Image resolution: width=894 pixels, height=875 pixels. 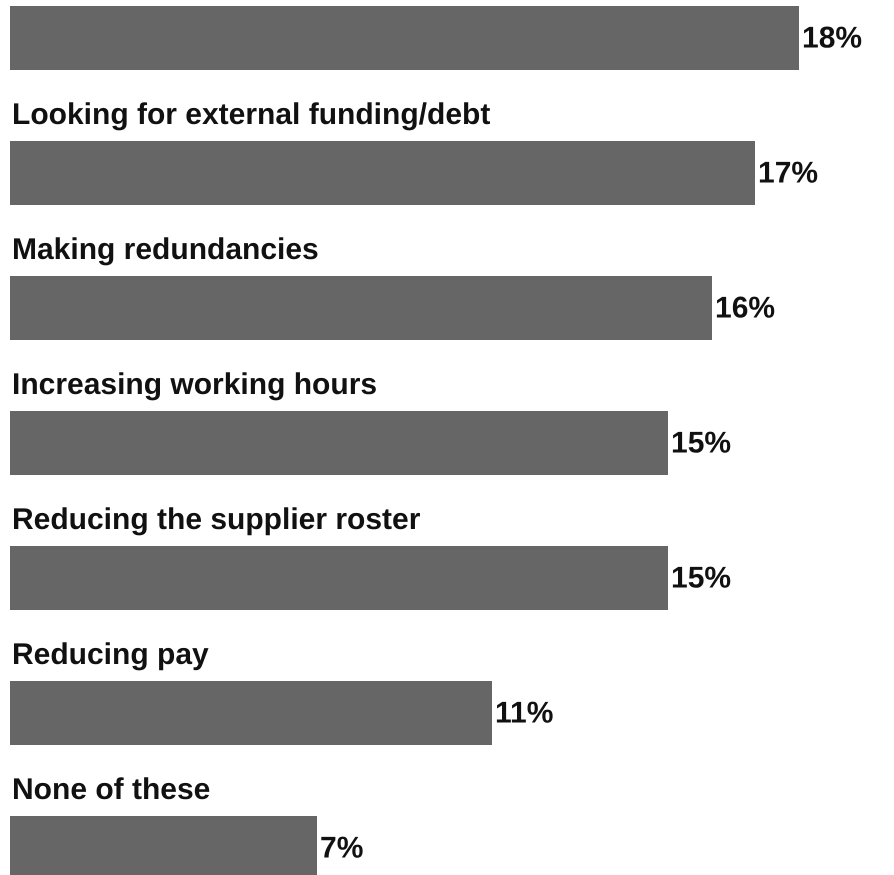 What do you see at coordinates (165, 249) in the screenshot?
I see `y-tick-label: Making redundancies` at bounding box center [165, 249].